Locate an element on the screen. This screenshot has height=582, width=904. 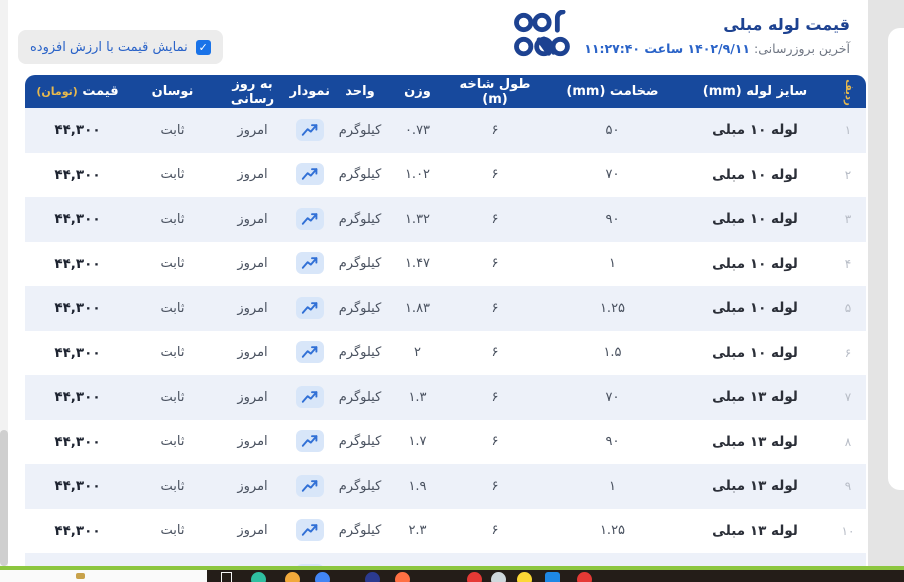
vertical-scrollbar is located at coordinates (4, 283).